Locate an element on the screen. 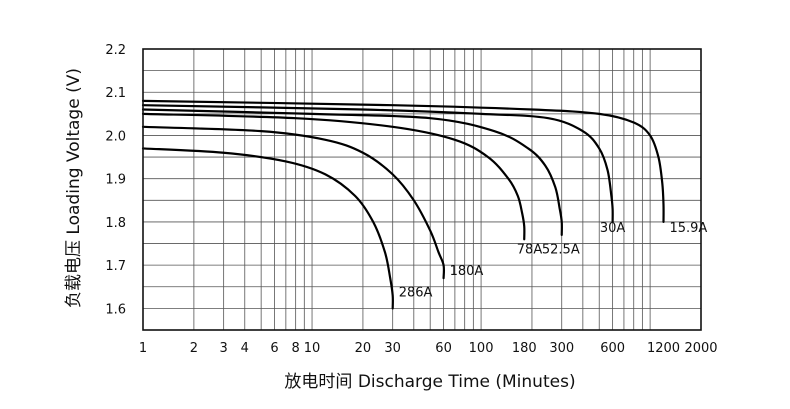 This screenshot has height=409, width=790. x-tick-label: 1200 is located at coordinates (663, 348).